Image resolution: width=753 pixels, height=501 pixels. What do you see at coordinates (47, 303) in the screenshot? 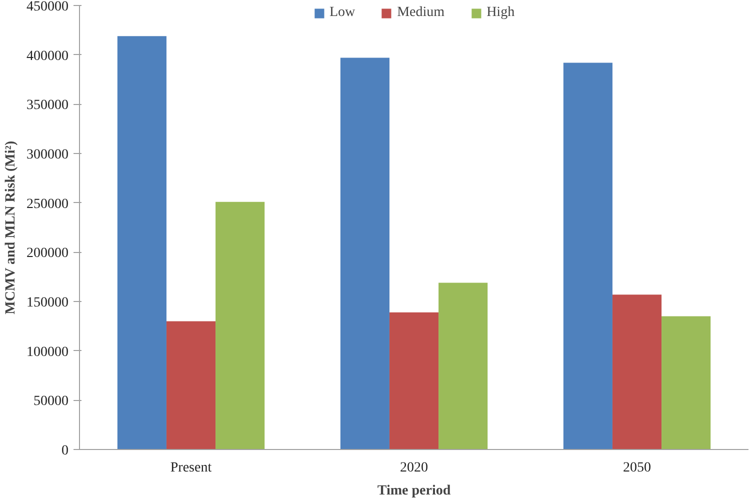
I see `y-tick-label: 150000` at bounding box center [47, 303].